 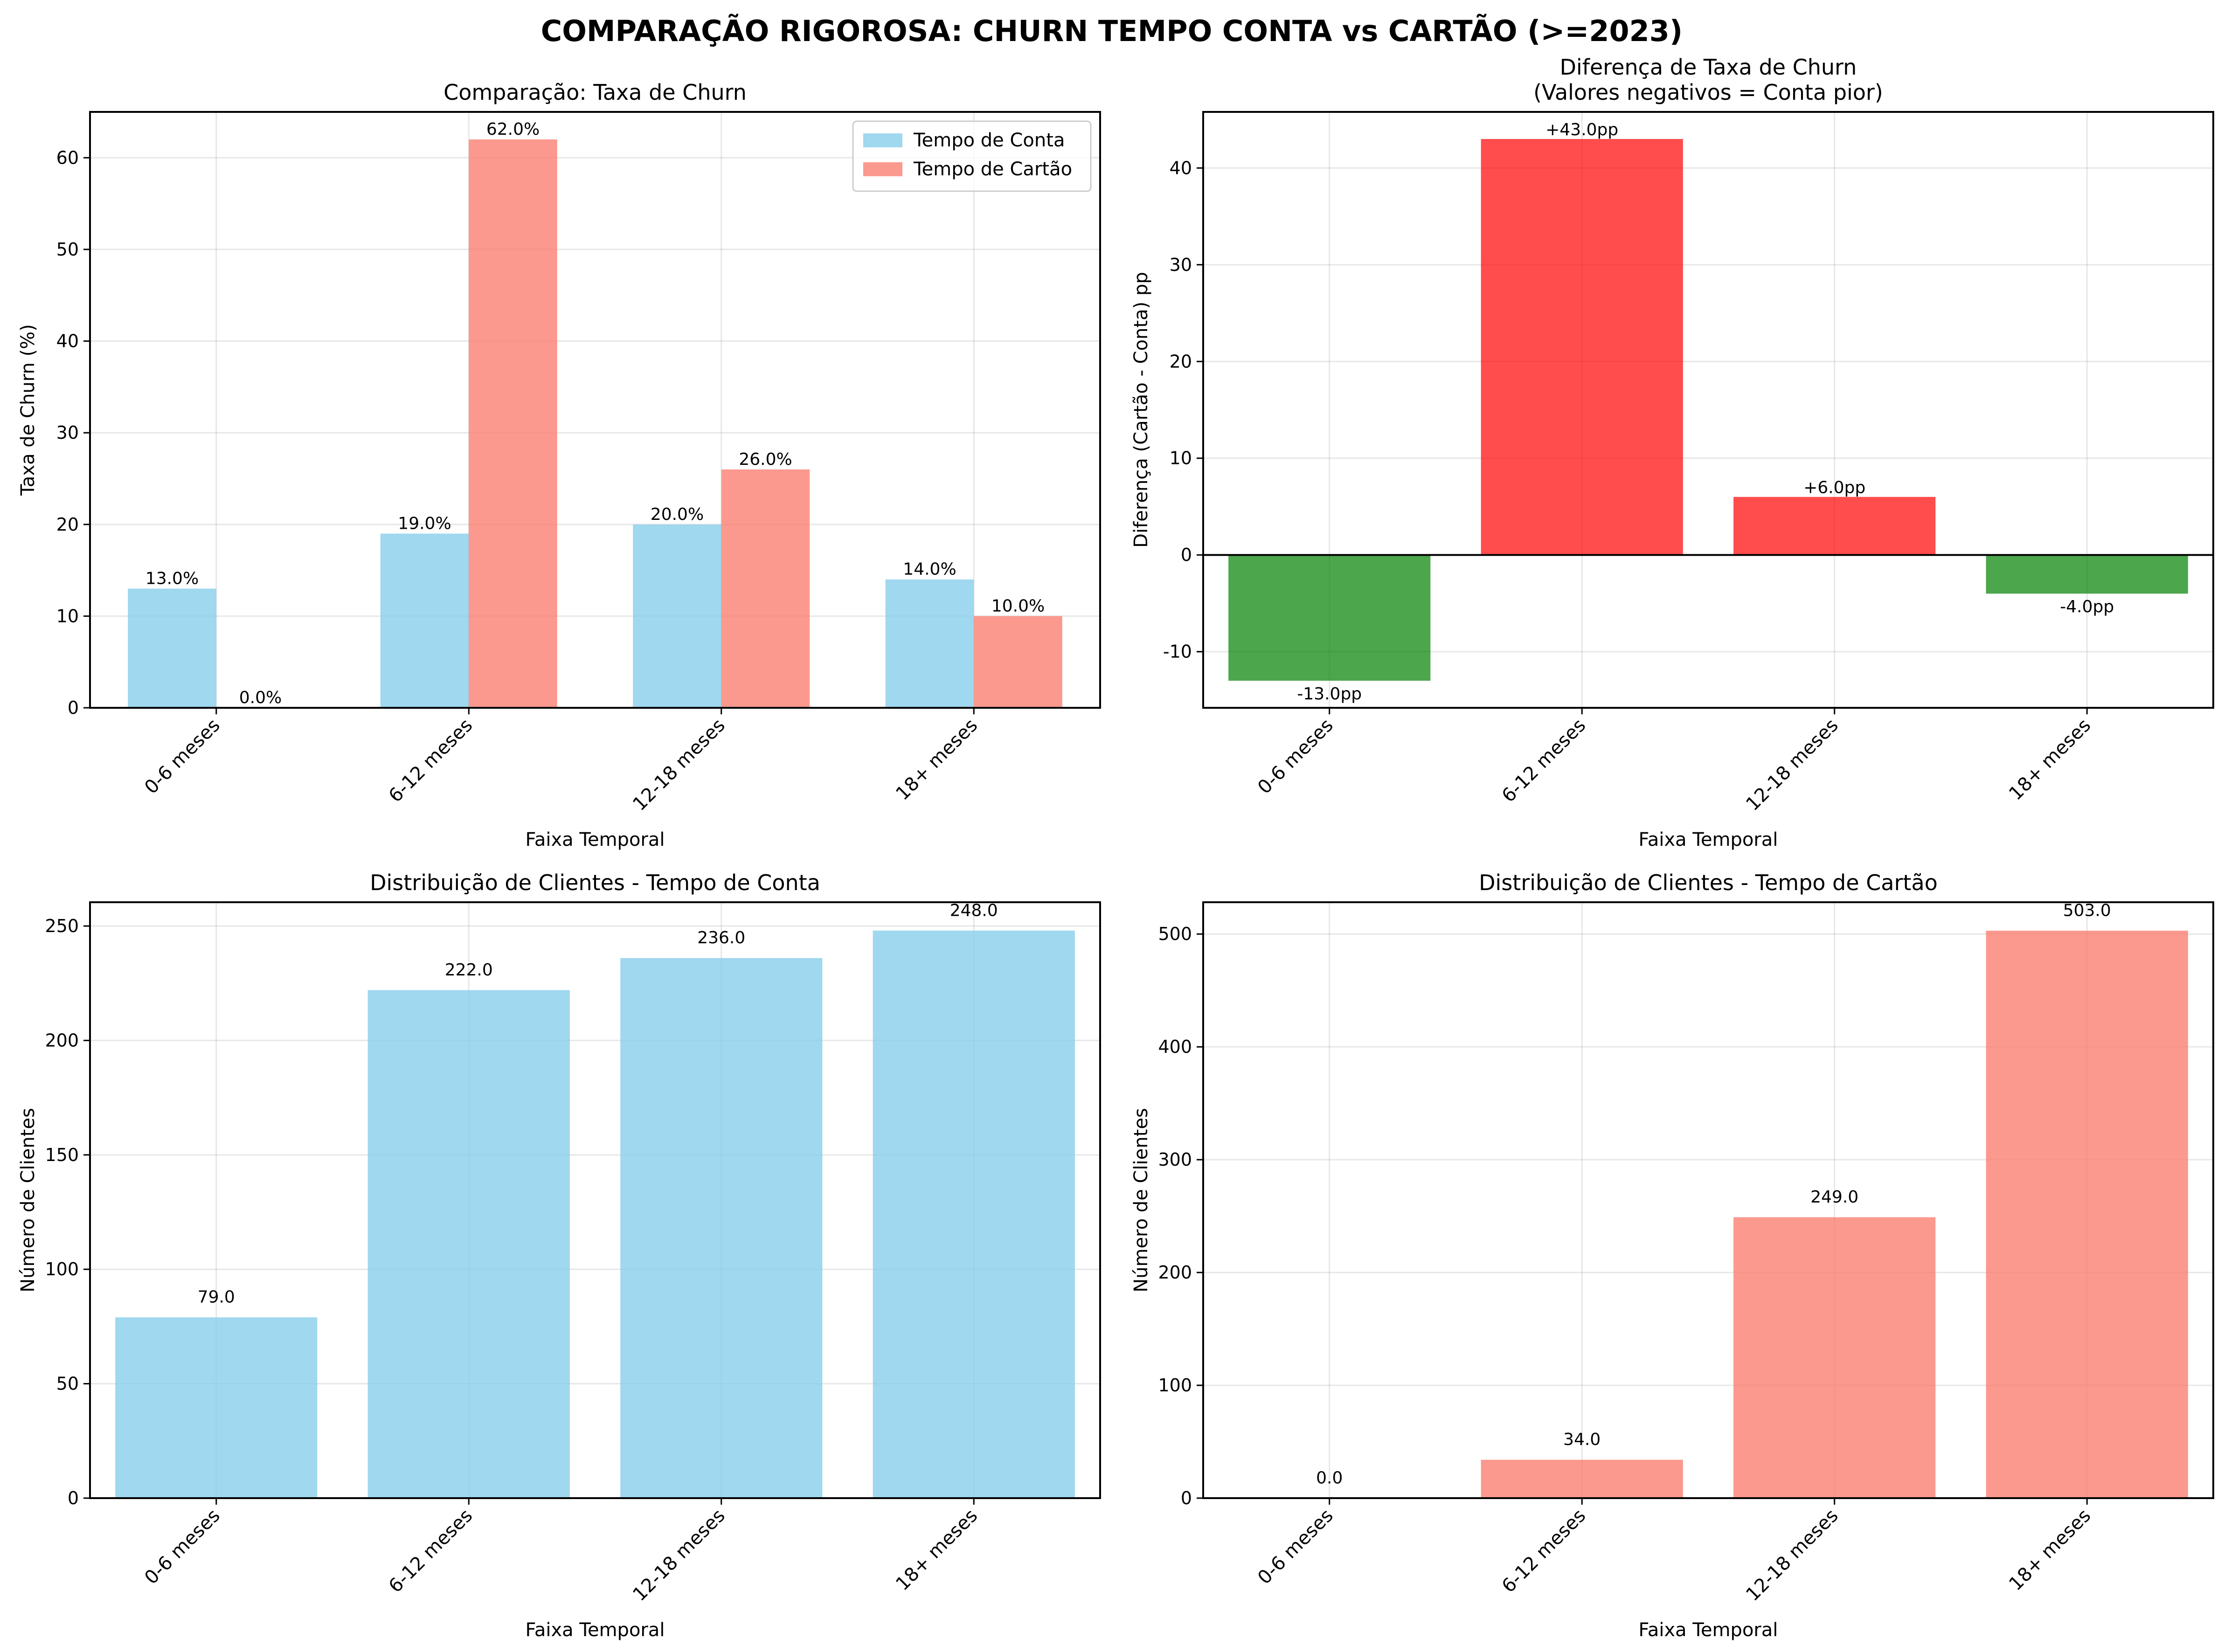 What do you see at coordinates (62, 1155) in the screenshot?
I see `y-tick-label: 150` at bounding box center [62, 1155].